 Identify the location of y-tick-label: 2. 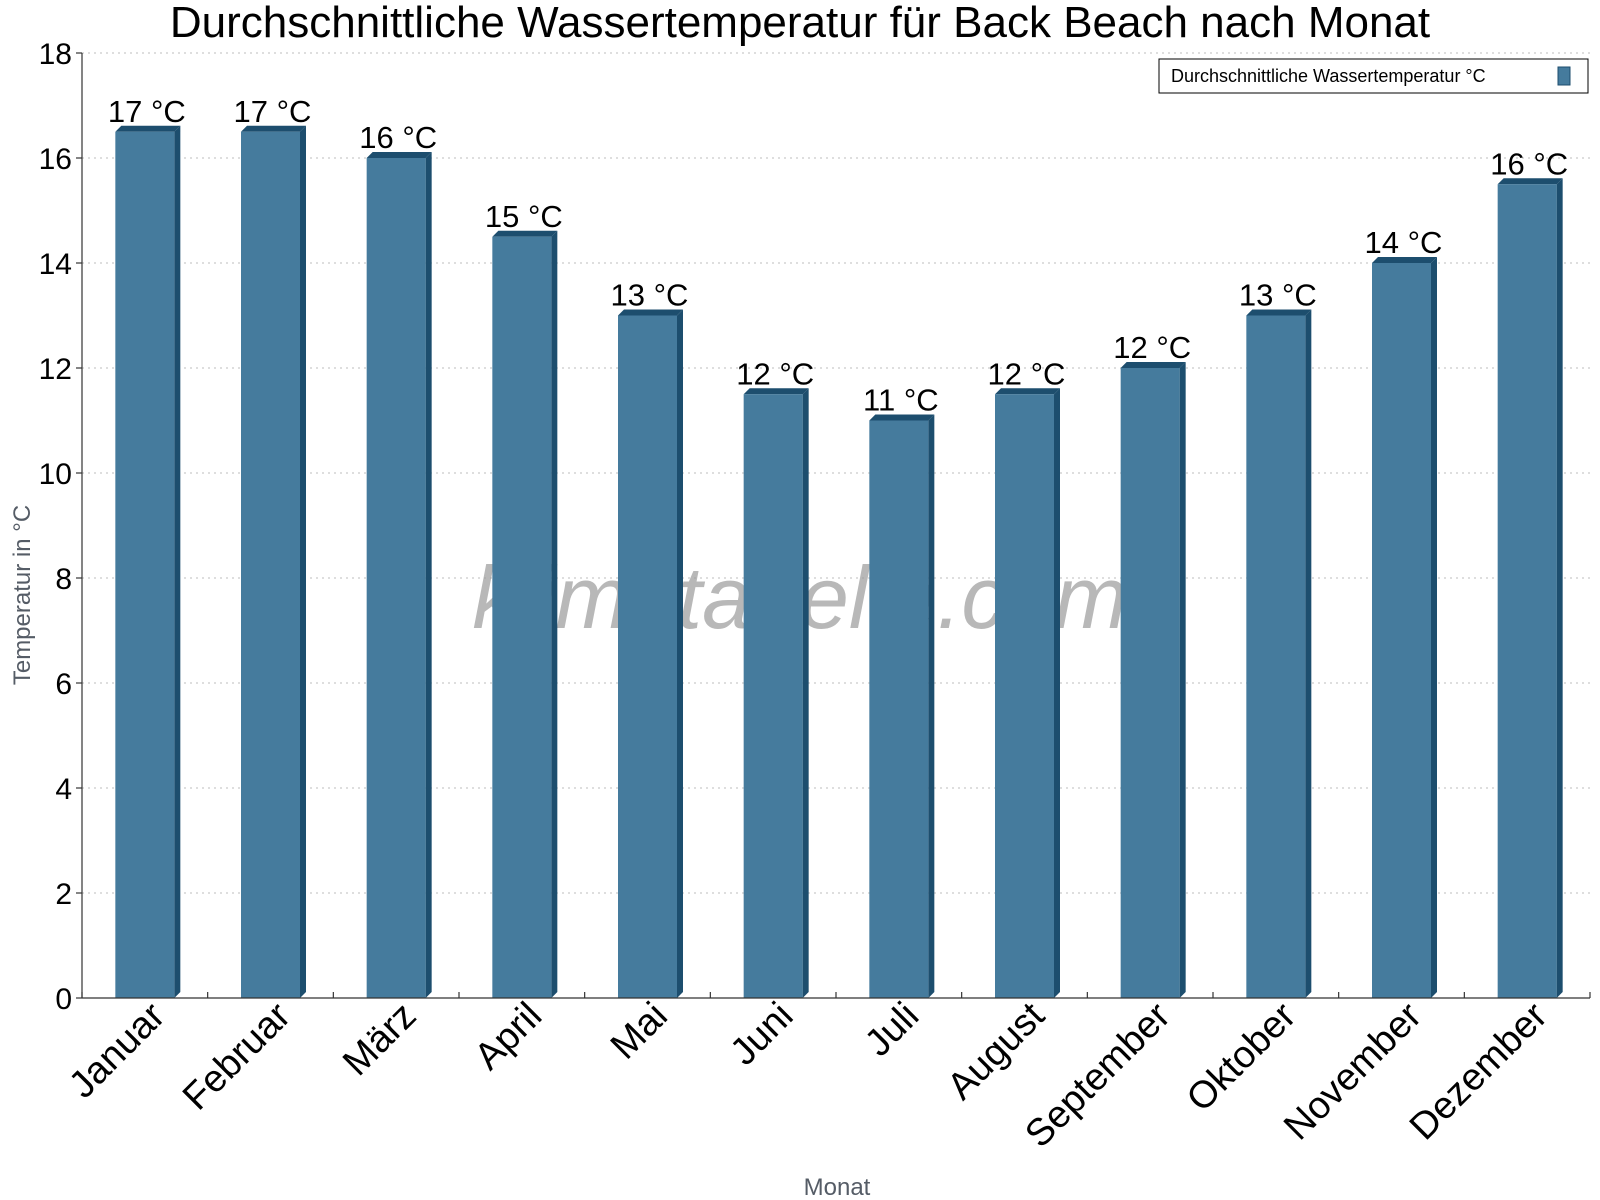
(63, 894).